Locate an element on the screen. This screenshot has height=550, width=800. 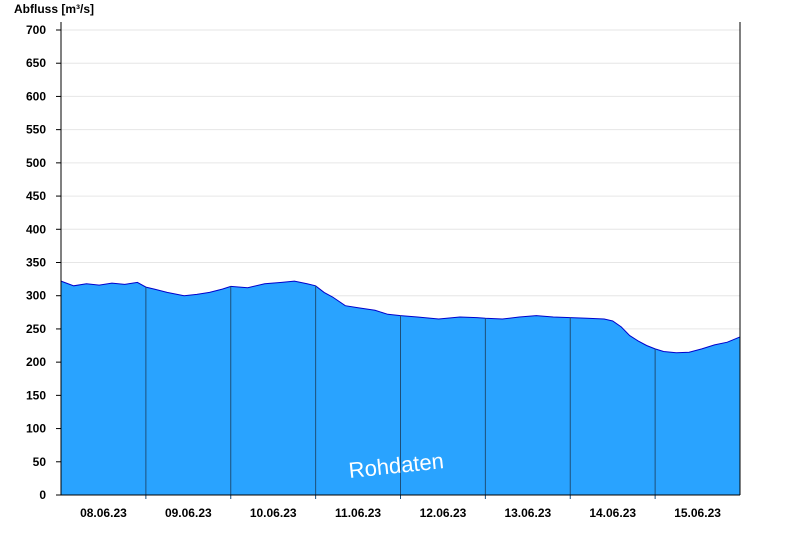
x-tick-label-0: 08.06.23 is located at coordinates (103, 513).